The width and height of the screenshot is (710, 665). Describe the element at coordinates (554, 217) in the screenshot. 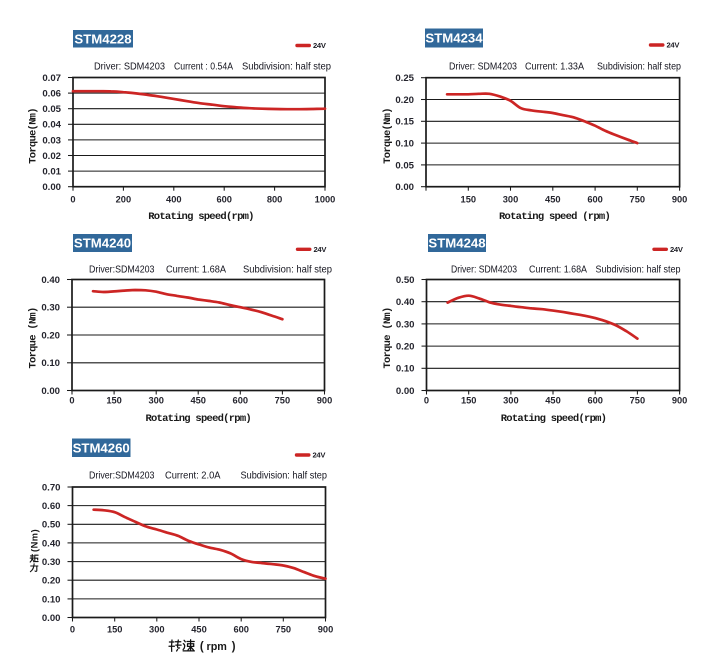

I see `svg-text: Rotating speed (rpm)` at that location.